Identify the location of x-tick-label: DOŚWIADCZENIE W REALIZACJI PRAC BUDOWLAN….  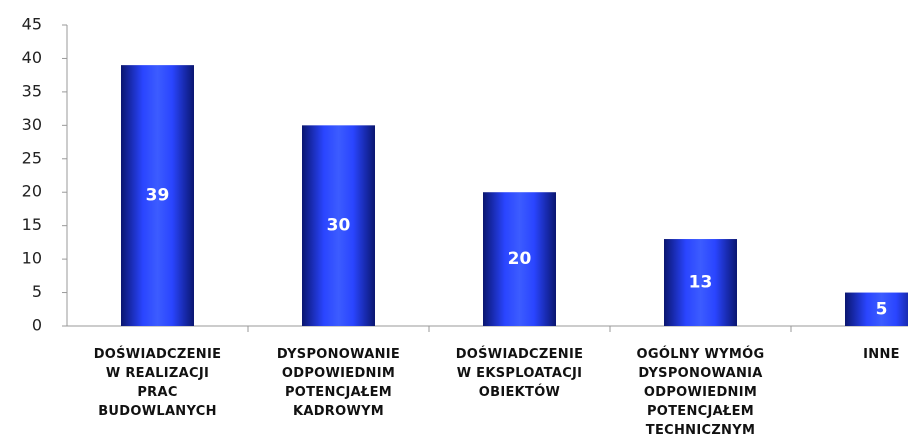
(157, 383).